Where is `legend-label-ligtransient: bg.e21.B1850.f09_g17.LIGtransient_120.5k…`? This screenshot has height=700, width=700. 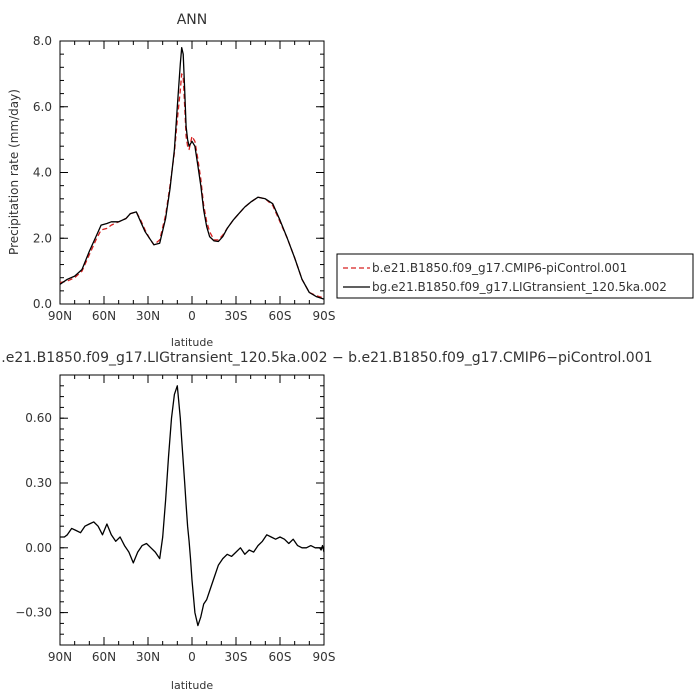
legend-label-ligtransient: bg.e21.B1850.f09_g17.LIGtransient_120.5k… is located at coordinates (519, 287).